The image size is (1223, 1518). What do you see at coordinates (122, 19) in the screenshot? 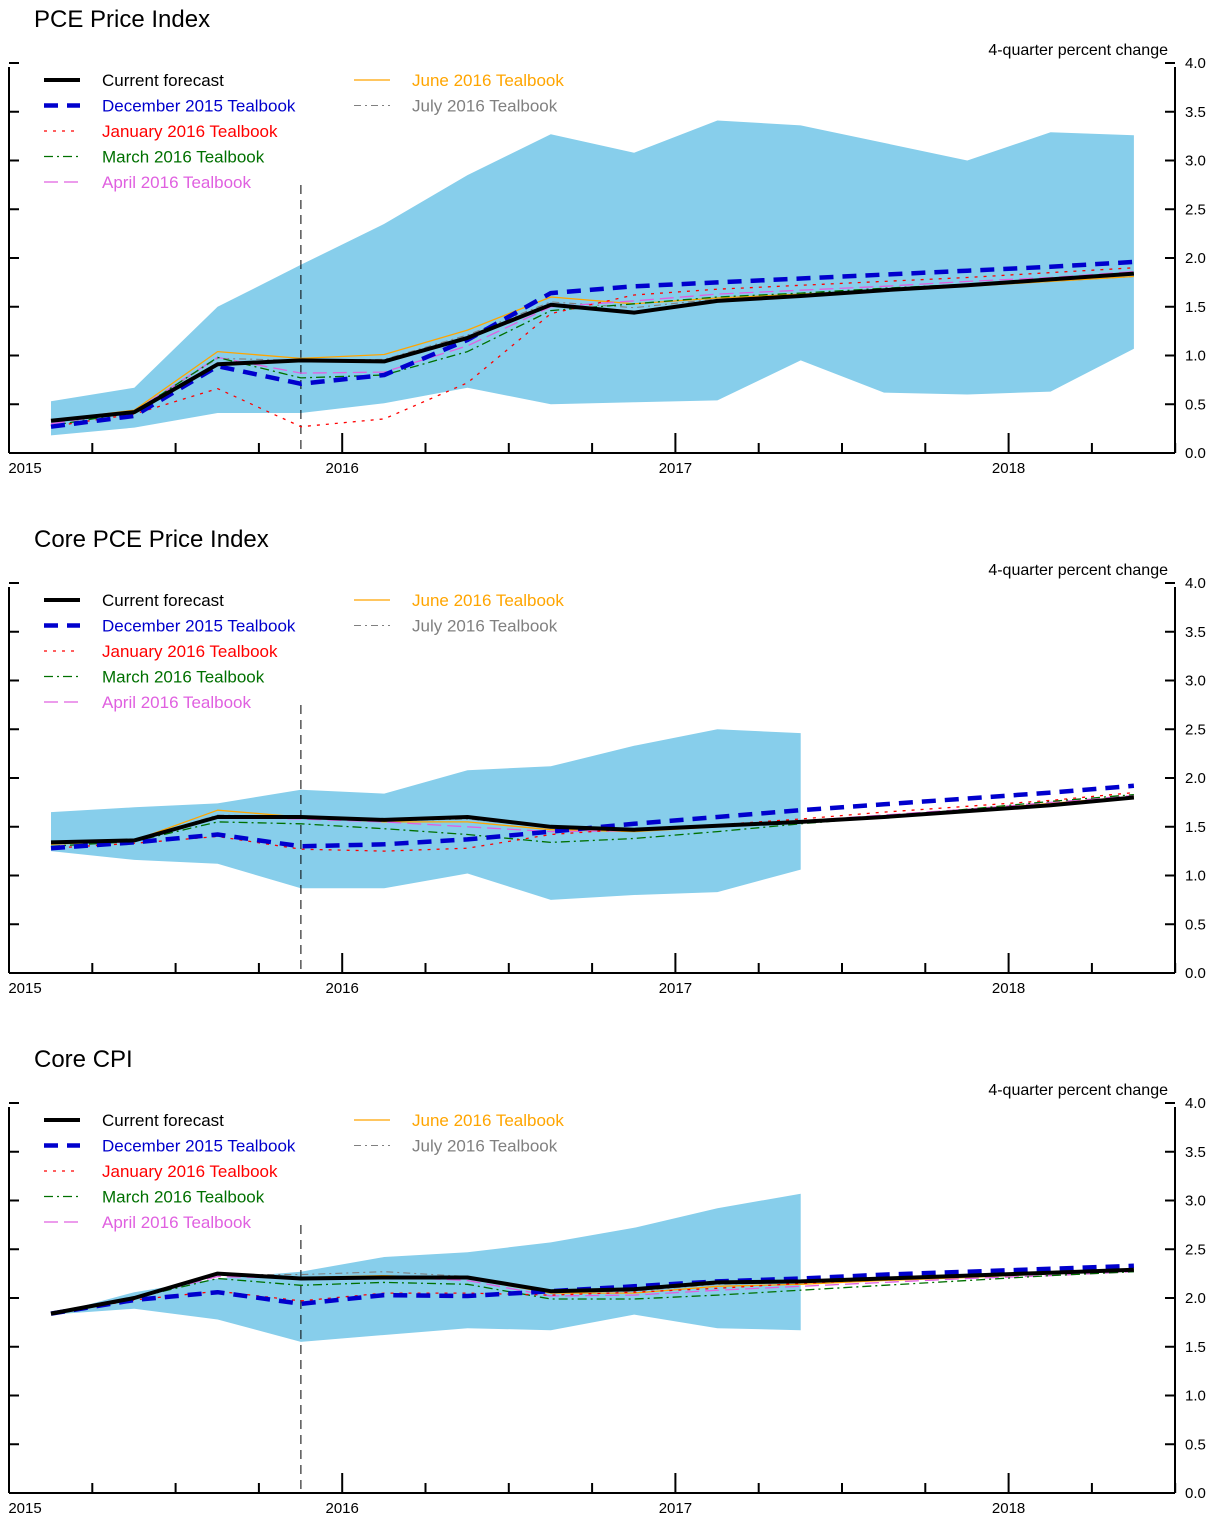
I see `chart-title: PCE Price Index` at bounding box center [122, 19].